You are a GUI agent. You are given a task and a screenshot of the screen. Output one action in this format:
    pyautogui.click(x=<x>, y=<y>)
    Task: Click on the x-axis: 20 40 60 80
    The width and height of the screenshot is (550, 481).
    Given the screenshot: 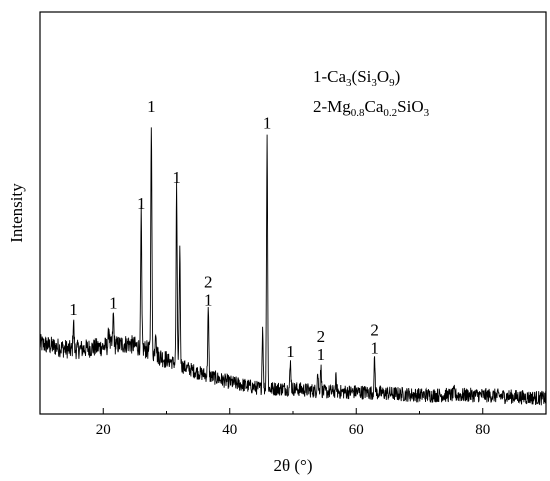 What is the action you would take?
    pyautogui.click(x=321, y=423)
    